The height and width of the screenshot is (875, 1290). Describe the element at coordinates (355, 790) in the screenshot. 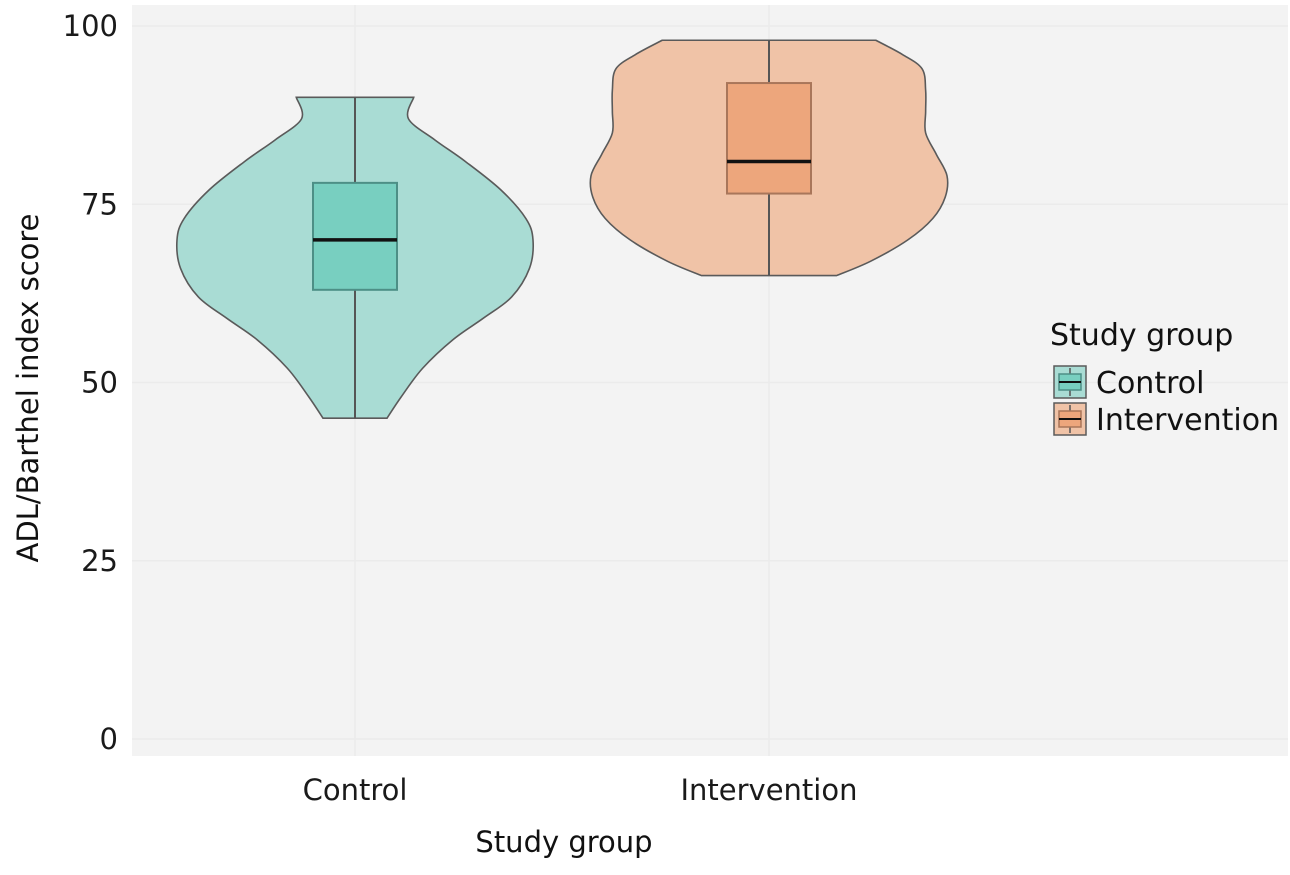

I see `x-tick-label: Control` at that location.